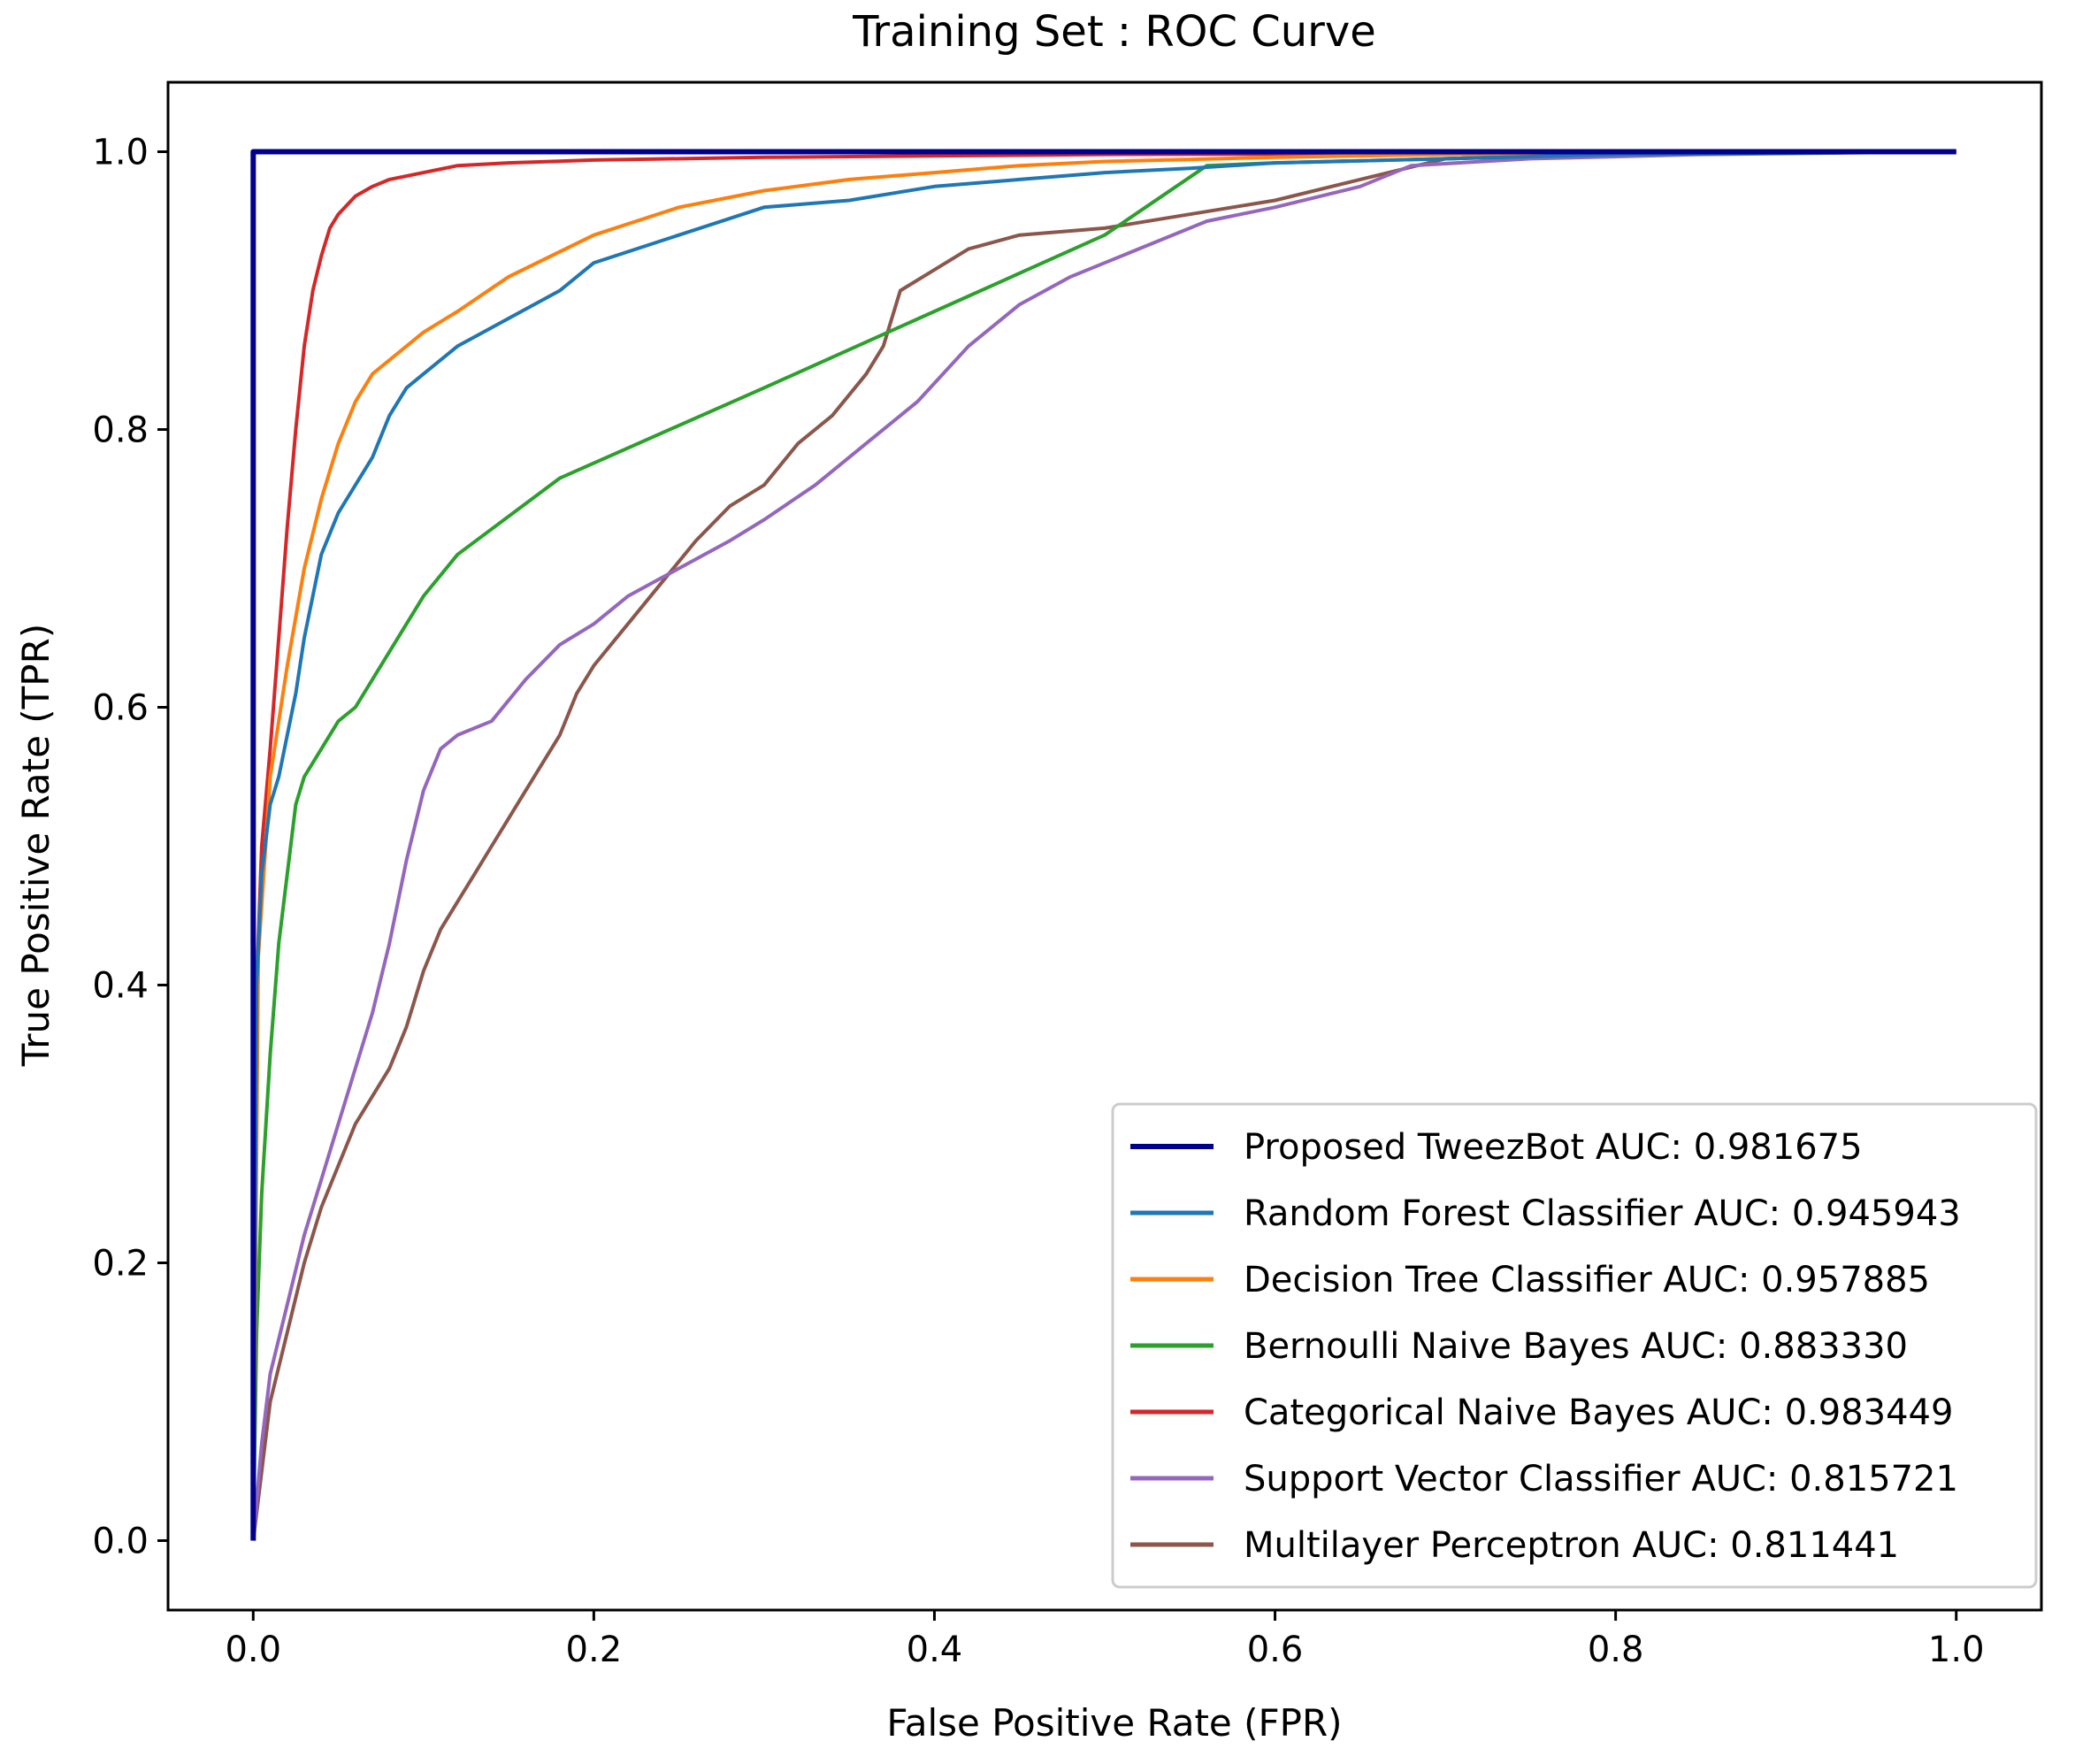  Describe the element at coordinates (1616, 1650) in the screenshot. I see `x-tick-label: 0.8` at that location.